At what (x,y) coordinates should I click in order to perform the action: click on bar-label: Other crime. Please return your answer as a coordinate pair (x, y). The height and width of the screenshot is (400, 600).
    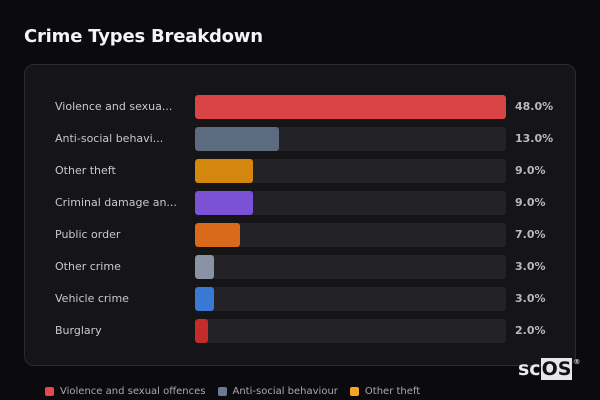
    Looking at the image, I should click on (88, 266).